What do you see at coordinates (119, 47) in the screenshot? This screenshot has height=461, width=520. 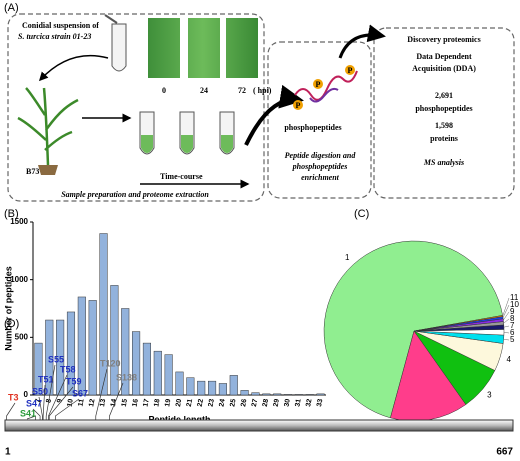 I see `tube` at bounding box center [119, 47].